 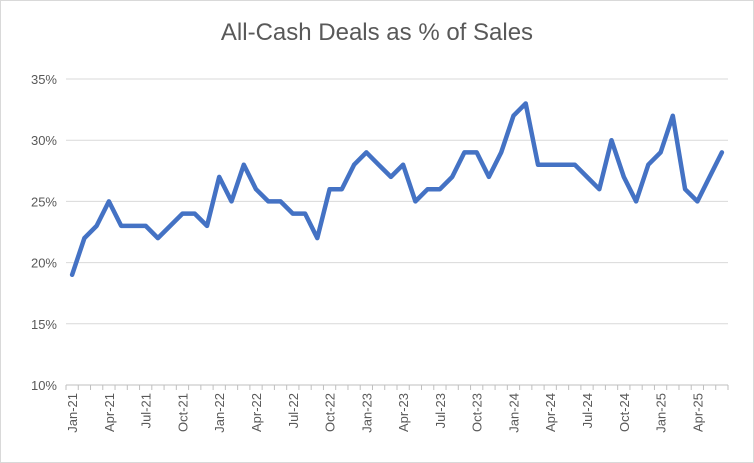 I want to click on chart-title: All-Cash Deals as % of Sales, so click(x=377, y=32).